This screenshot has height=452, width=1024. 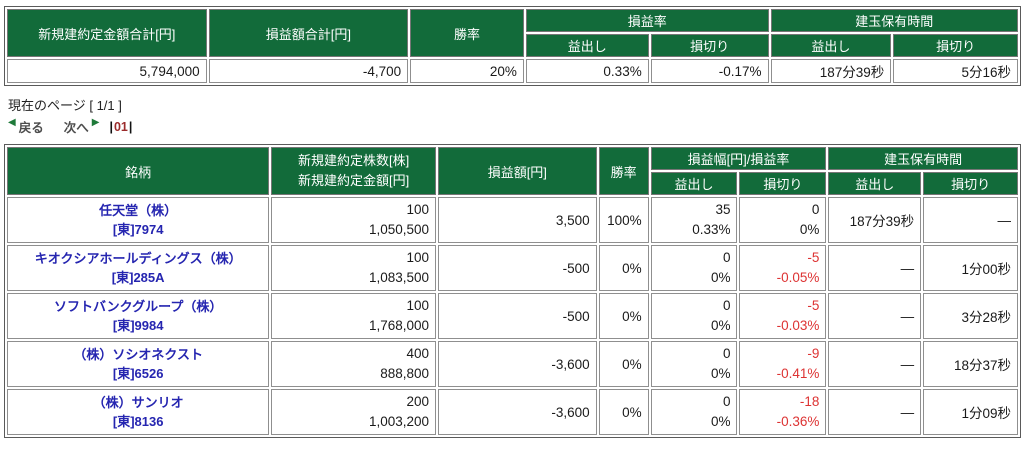 What do you see at coordinates (783, 220) in the screenshot?
I see `loss-width-cell: 0 0%` at bounding box center [783, 220].